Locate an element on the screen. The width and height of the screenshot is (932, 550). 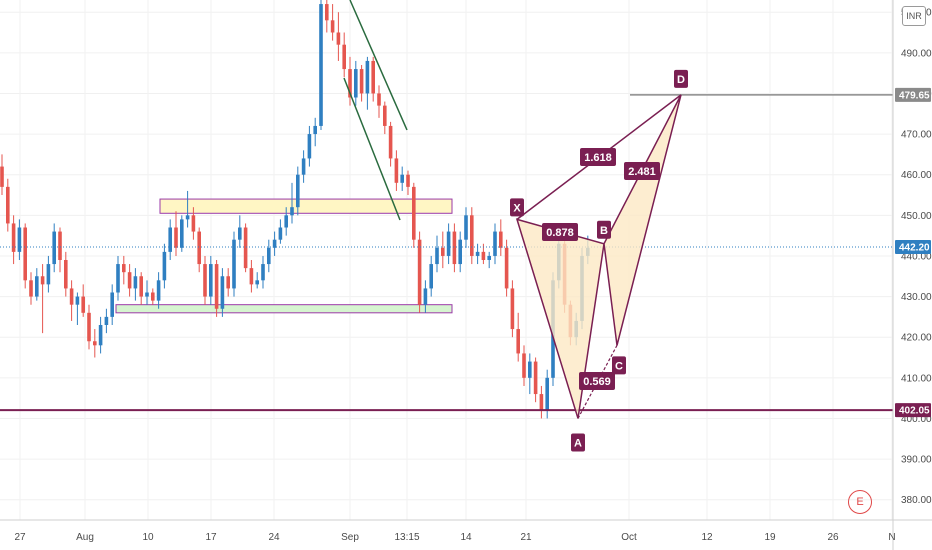
time-axis: 27 Aug 10 17 24 Sep 13:15 14 21 Oct 12 19 26 N is located at coordinates (466, 531).